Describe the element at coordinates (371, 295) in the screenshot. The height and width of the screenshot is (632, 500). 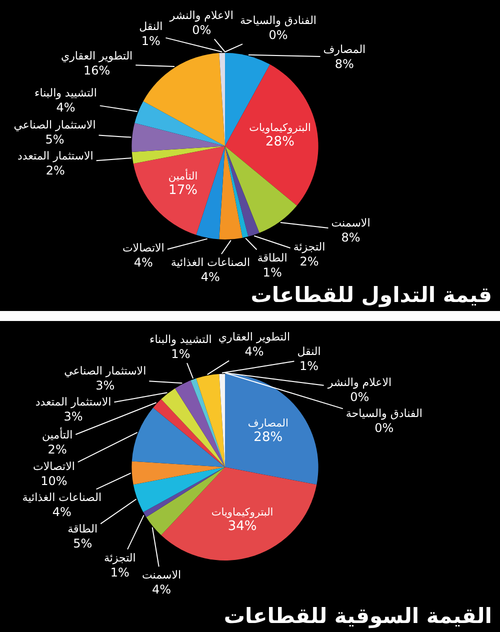
I see `title: قيمة التداول للقطاعات` at that location.